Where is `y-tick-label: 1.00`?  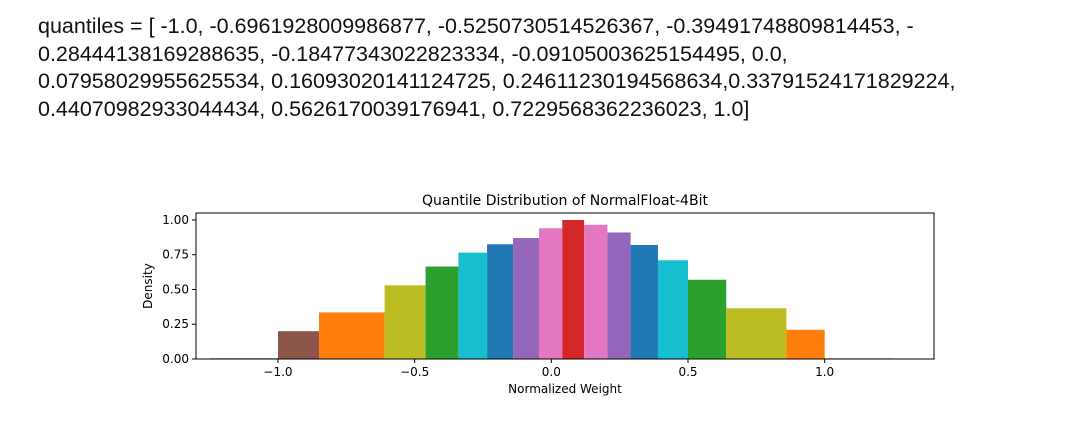 y-tick-label: 1.00 is located at coordinates (175, 220).